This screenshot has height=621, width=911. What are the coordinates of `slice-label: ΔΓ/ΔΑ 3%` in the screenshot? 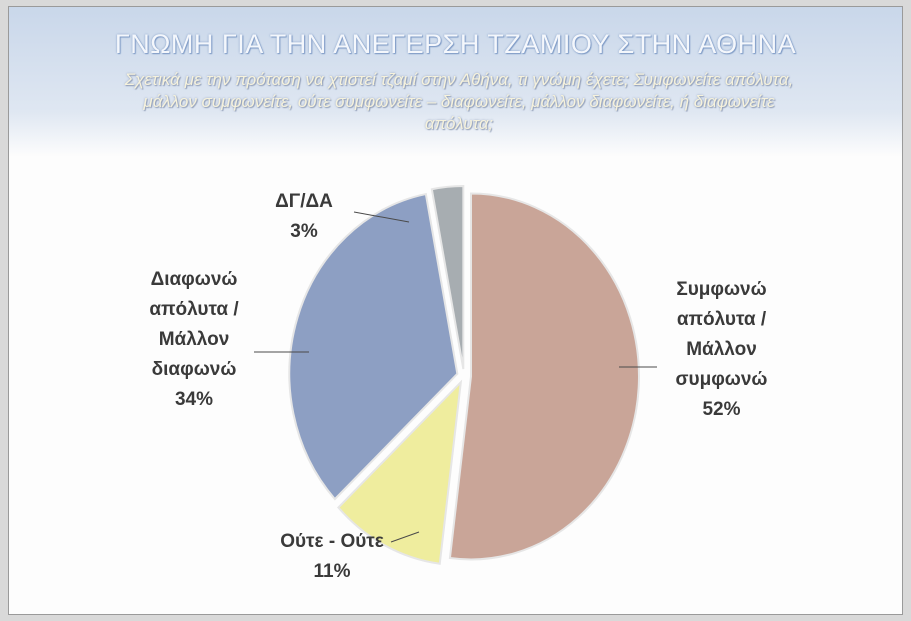 It's located at (304, 217).